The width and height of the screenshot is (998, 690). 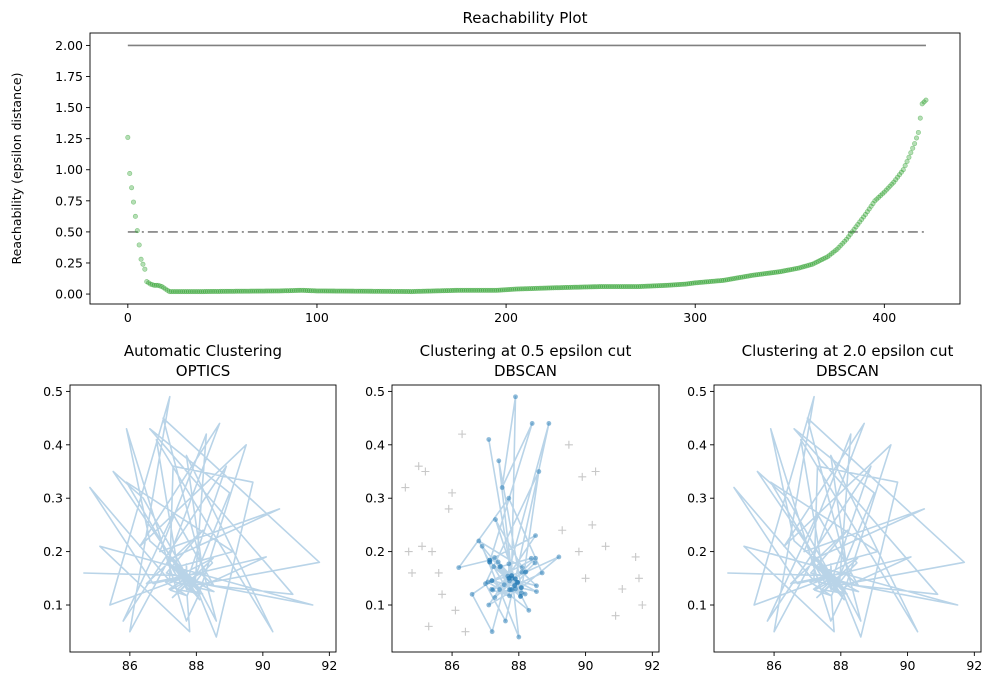 I want to click on x-tick-label: 86, so click(x=452, y=665).